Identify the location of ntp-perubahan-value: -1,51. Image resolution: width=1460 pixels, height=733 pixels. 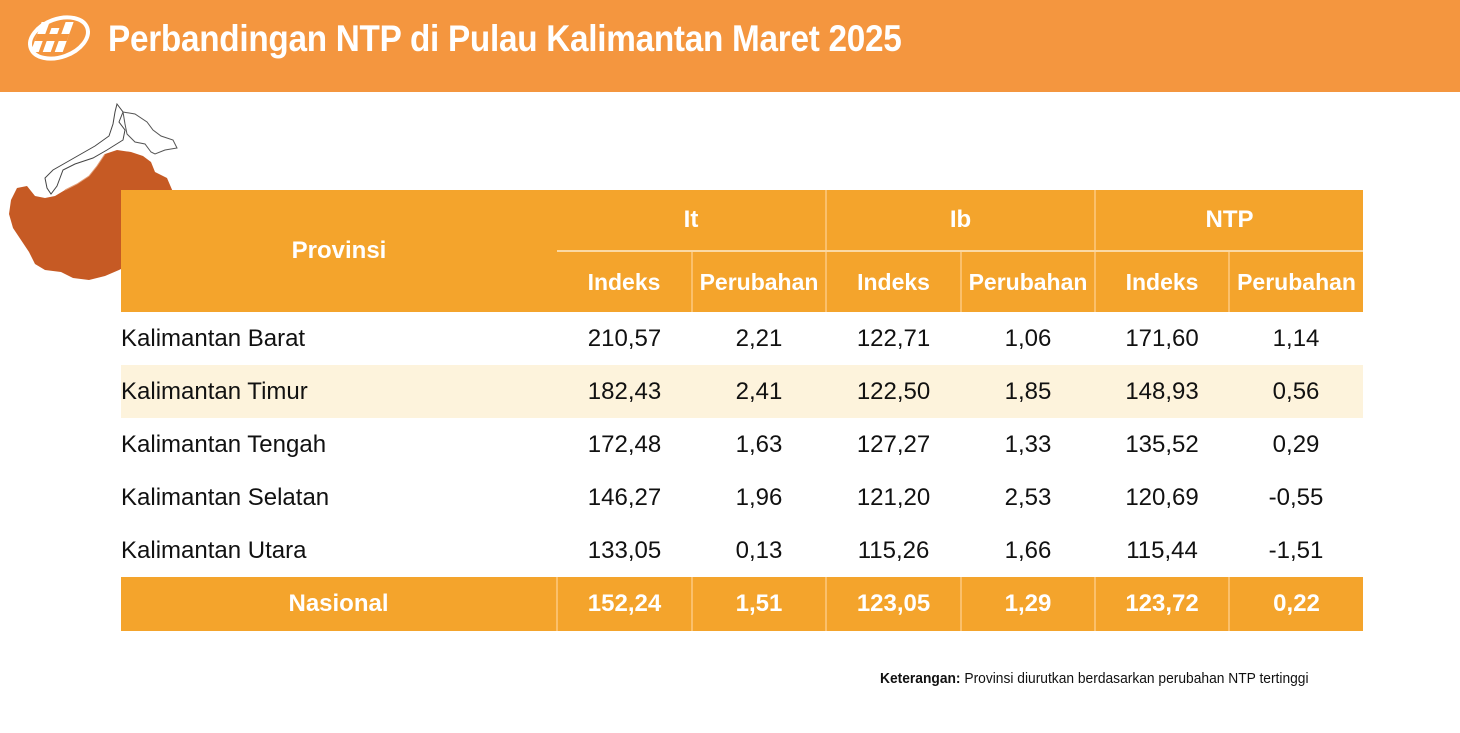
(1296, 550).